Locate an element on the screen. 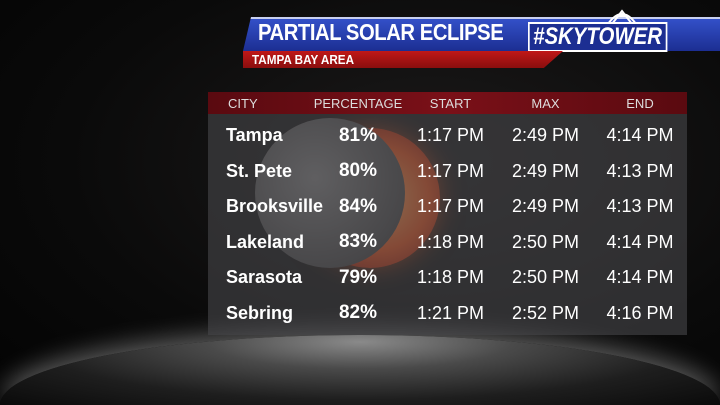 This screenshot has width=720, height=405. table-row: Tampa 81% 1:17 PM 2:49 PM 4:14 PM is located at coordinates (447, 136).